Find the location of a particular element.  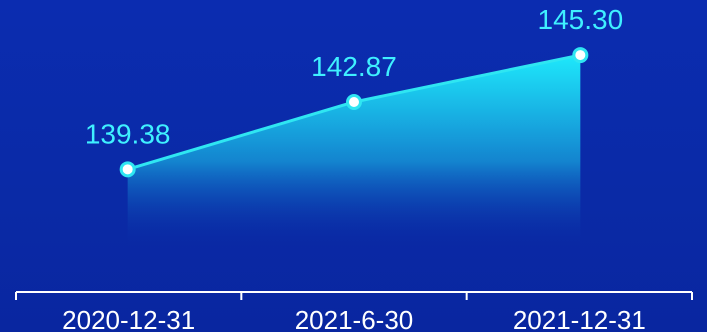

x-tick-label: 2020-12-31 is located at coordinates (128, 318).